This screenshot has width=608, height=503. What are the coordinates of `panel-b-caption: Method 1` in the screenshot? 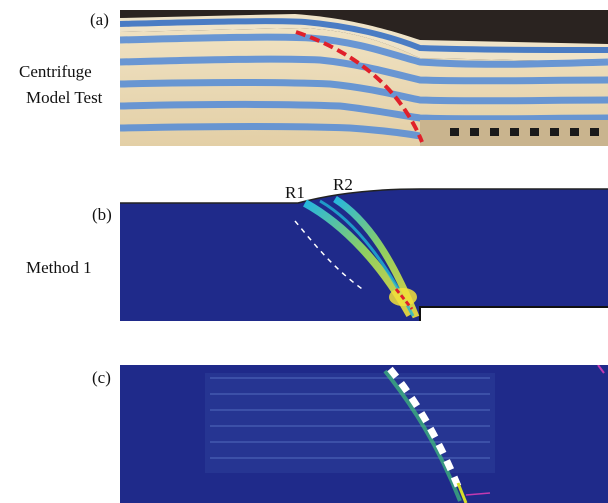 It's located at (59, 267).